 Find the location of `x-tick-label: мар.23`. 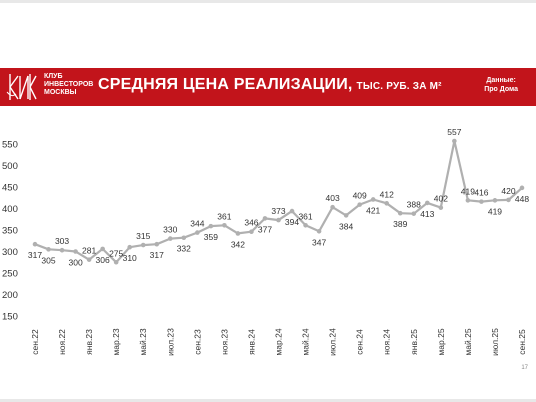

x-tick-label: мар.23 is located at coordinates (116, 341).